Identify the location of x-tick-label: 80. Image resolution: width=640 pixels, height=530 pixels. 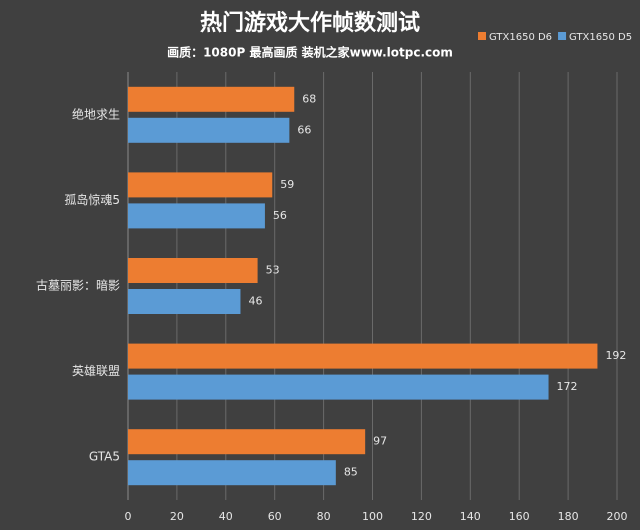
(324, 516).